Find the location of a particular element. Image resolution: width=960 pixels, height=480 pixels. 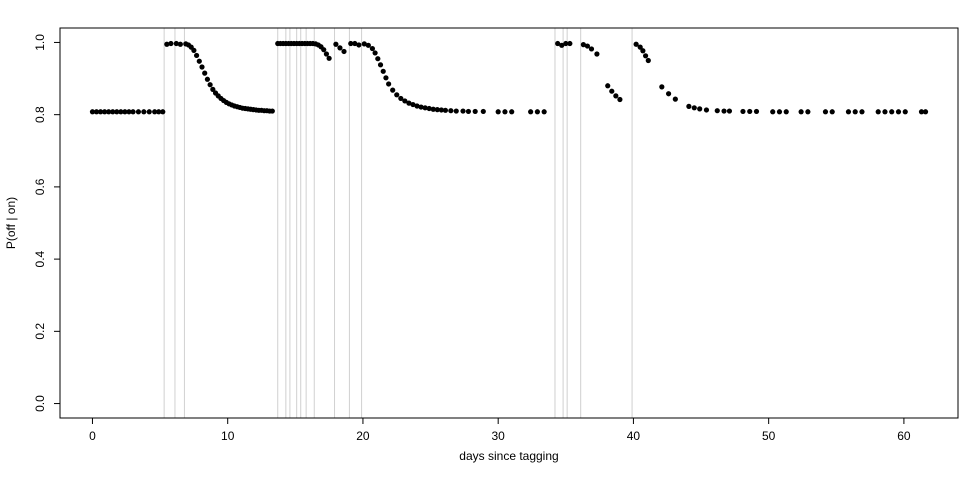

data-points is located at coordinates (509, 77).